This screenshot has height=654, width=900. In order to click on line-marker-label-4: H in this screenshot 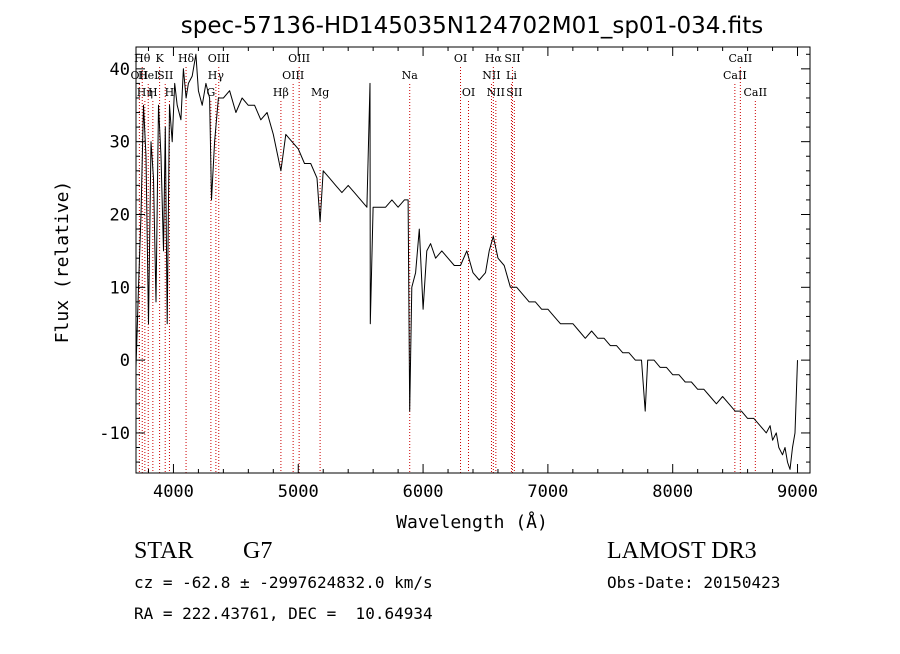, I will do `click(153, 92)`.